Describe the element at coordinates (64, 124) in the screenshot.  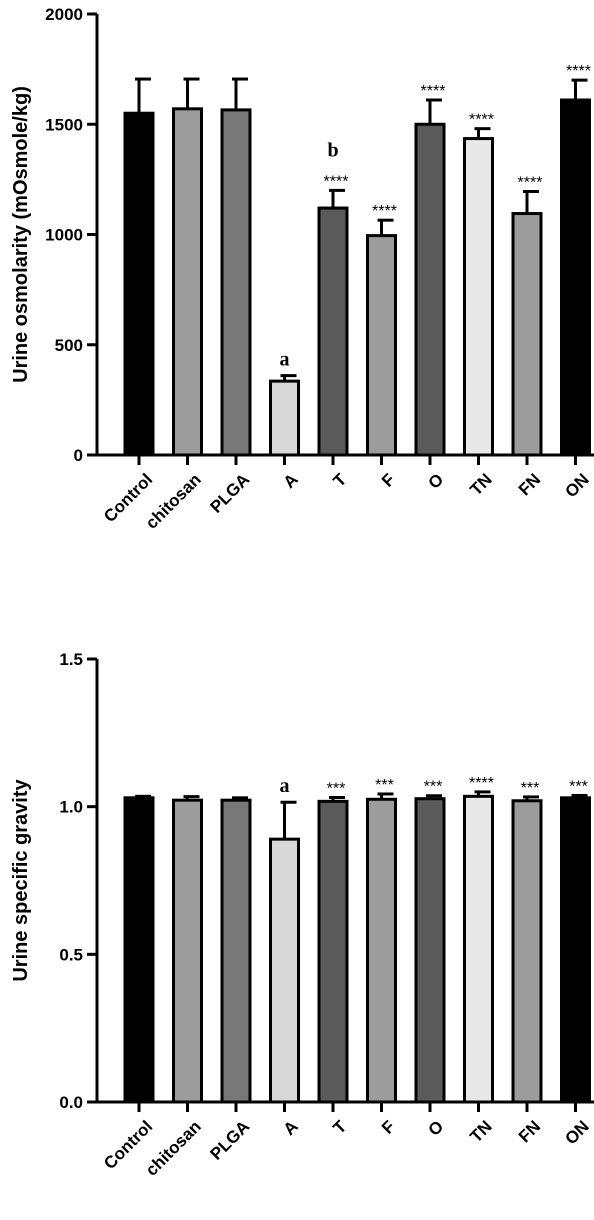
I see `y-tick-label: 1500` at that location.